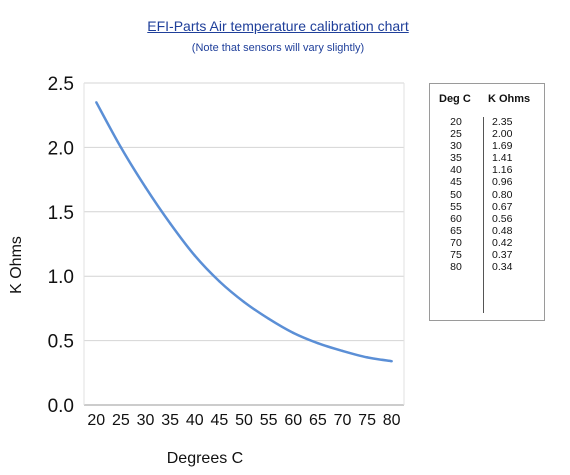  I want to click on x-tick-label: 75, so click(367, 420).